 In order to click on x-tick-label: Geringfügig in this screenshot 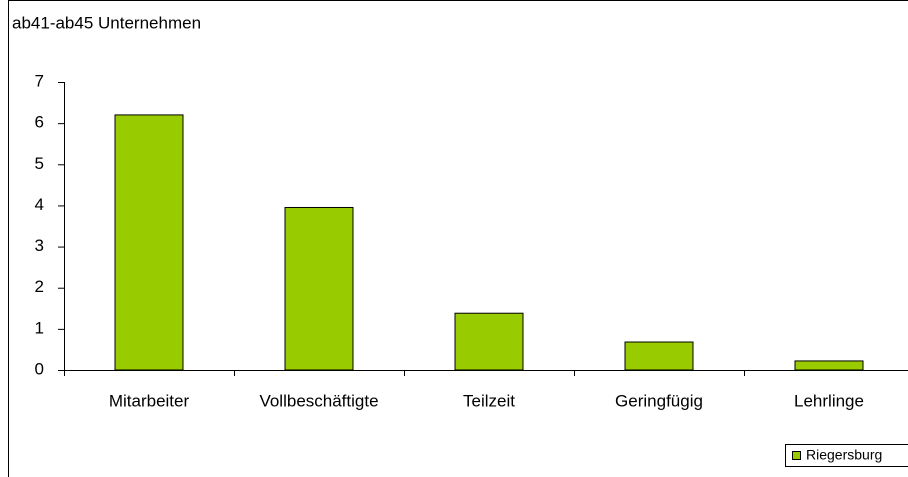, I will do `click(659, 400)`.